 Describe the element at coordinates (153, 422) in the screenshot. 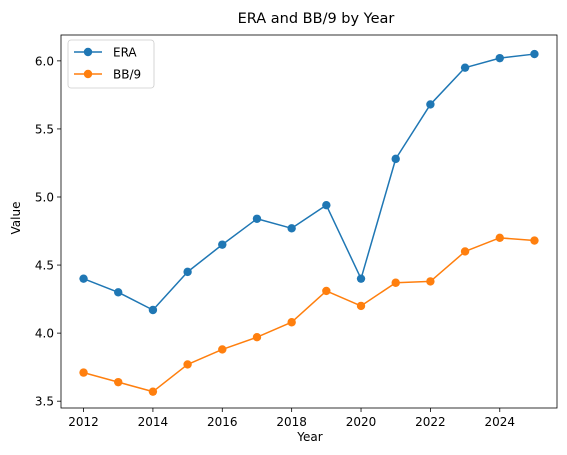

I see `x-tick-label-2014: 2014` at that location.